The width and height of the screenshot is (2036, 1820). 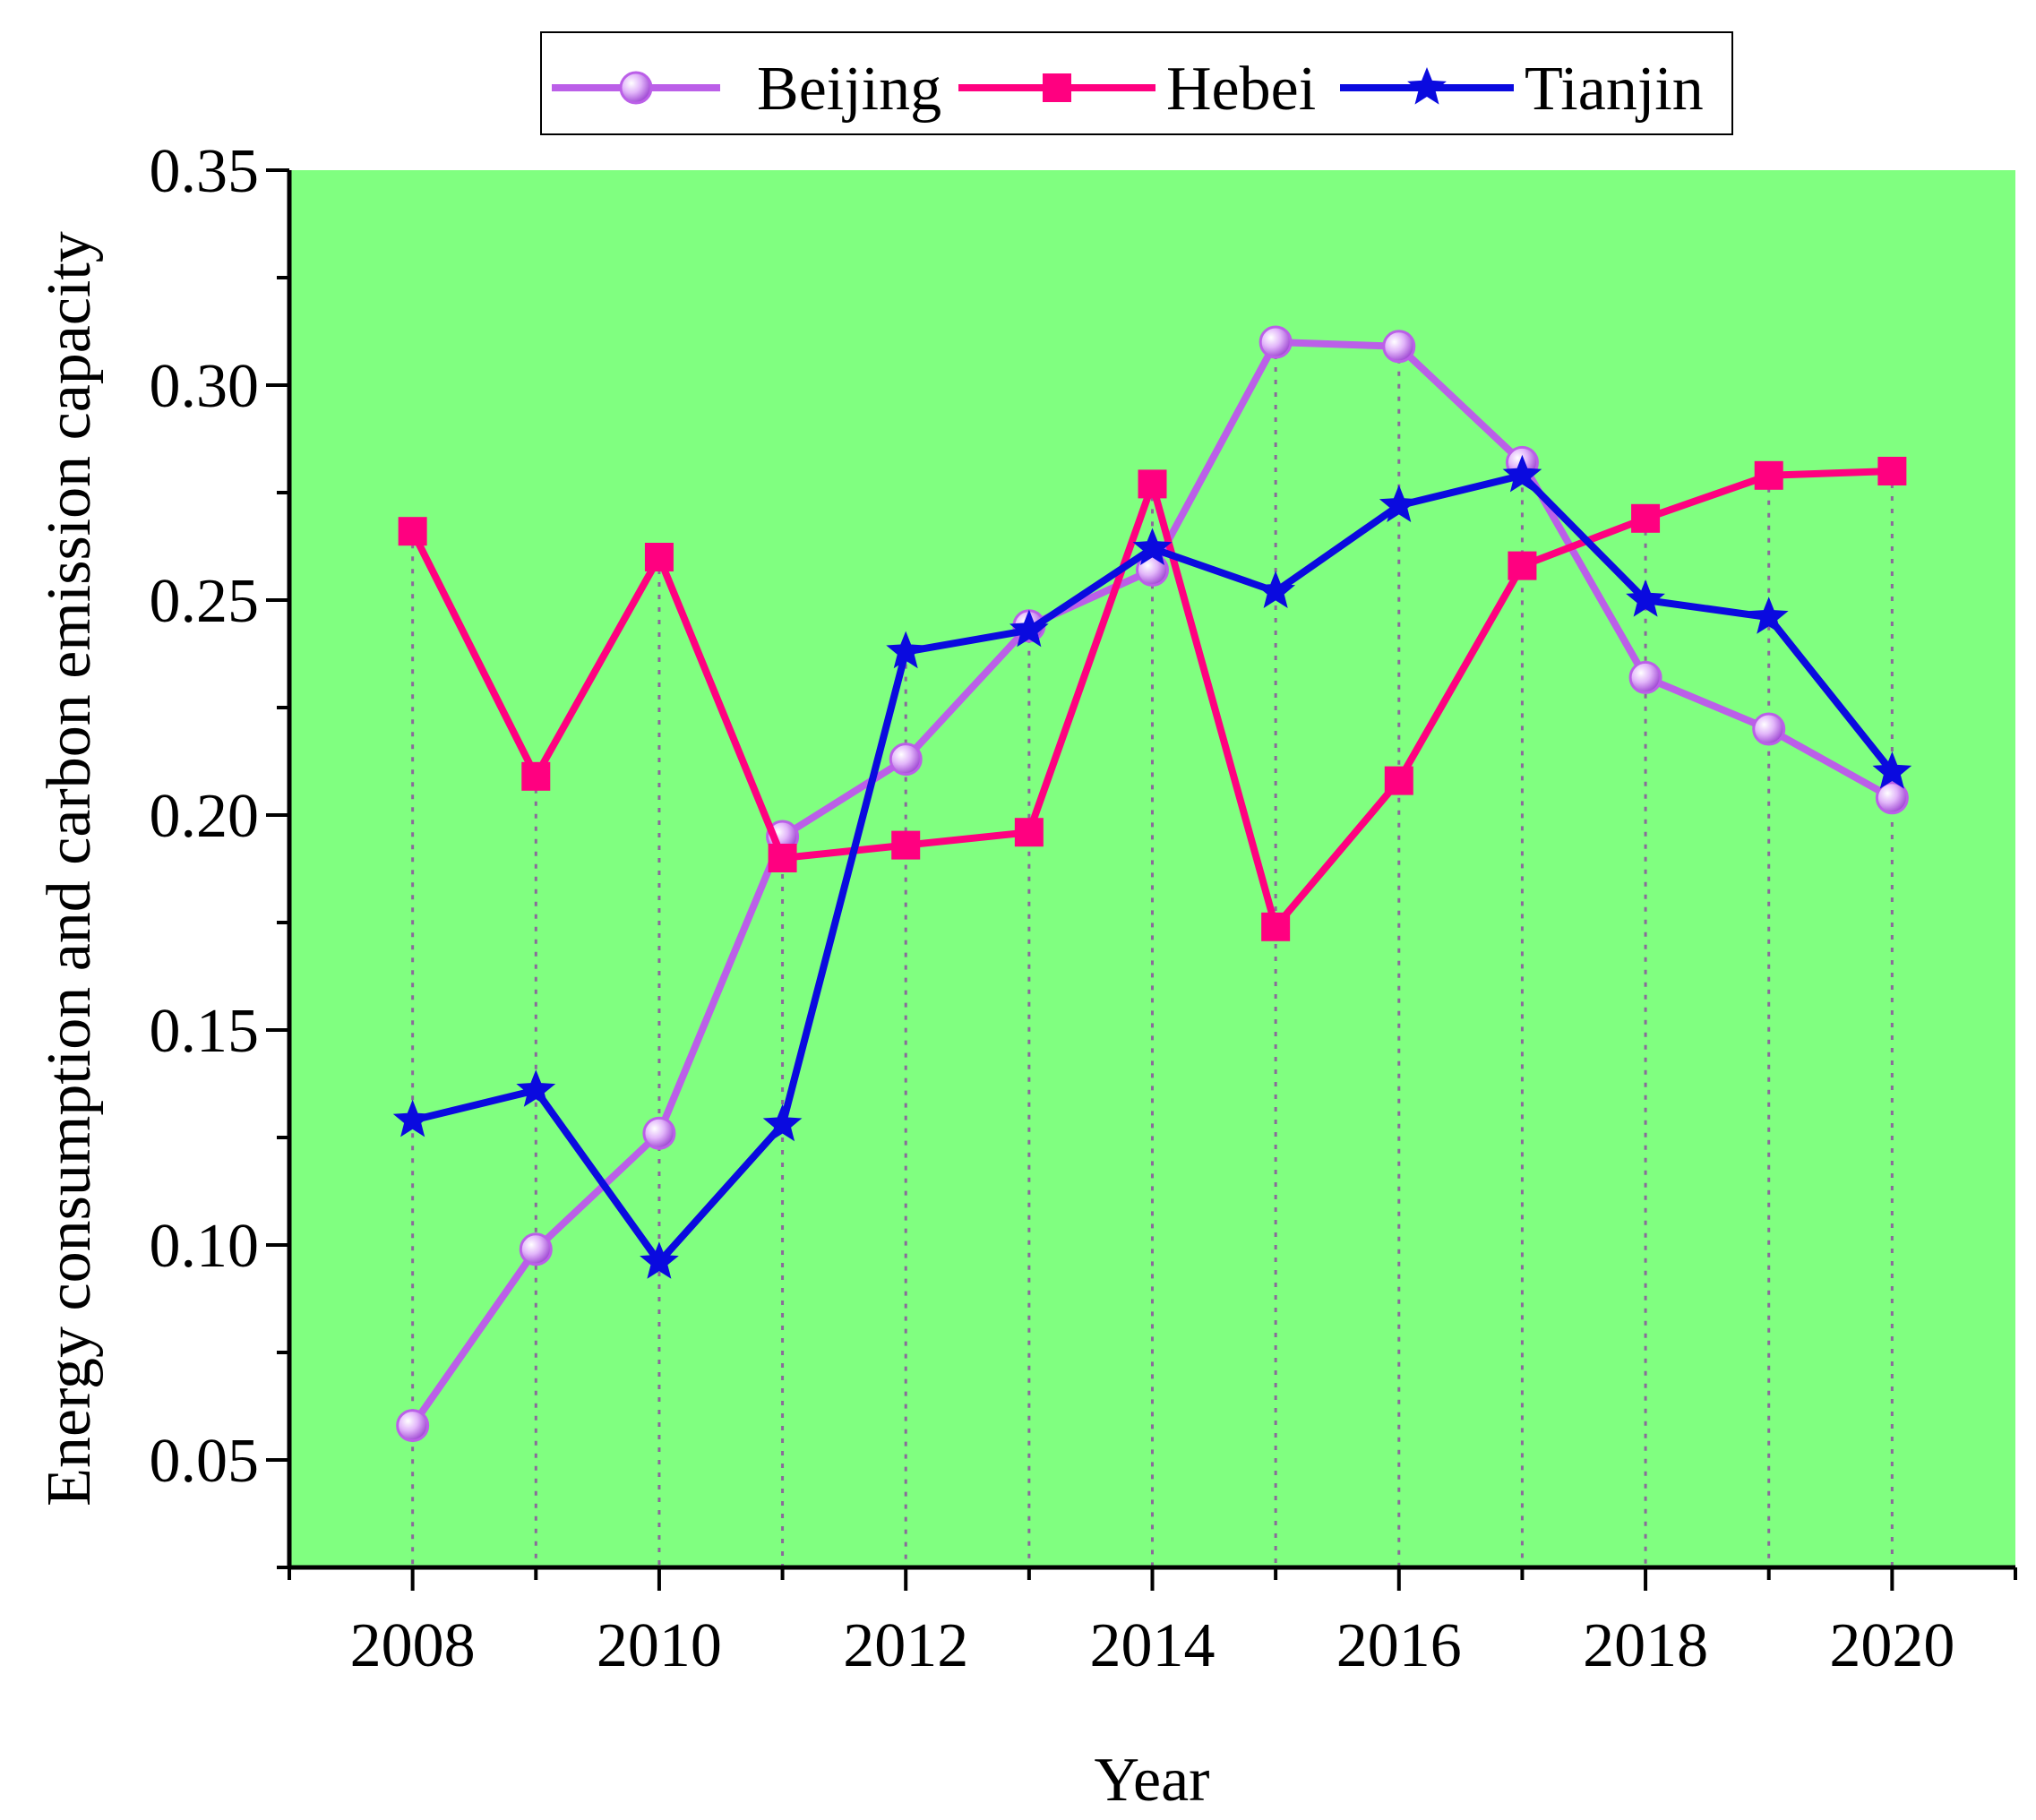 What do you see at coordinates (1241, 89) in the screenshot?
I see `legend-label-hebei: Hebei` at bounding box center [1241, 89].